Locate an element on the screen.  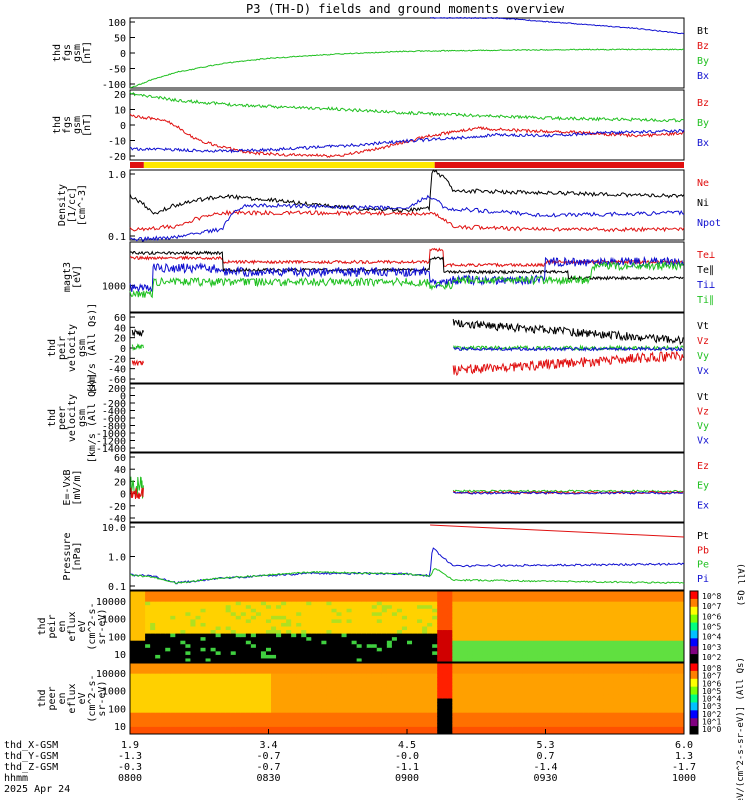
time-tick-label: 0930 is located at coordinates (545, 778).